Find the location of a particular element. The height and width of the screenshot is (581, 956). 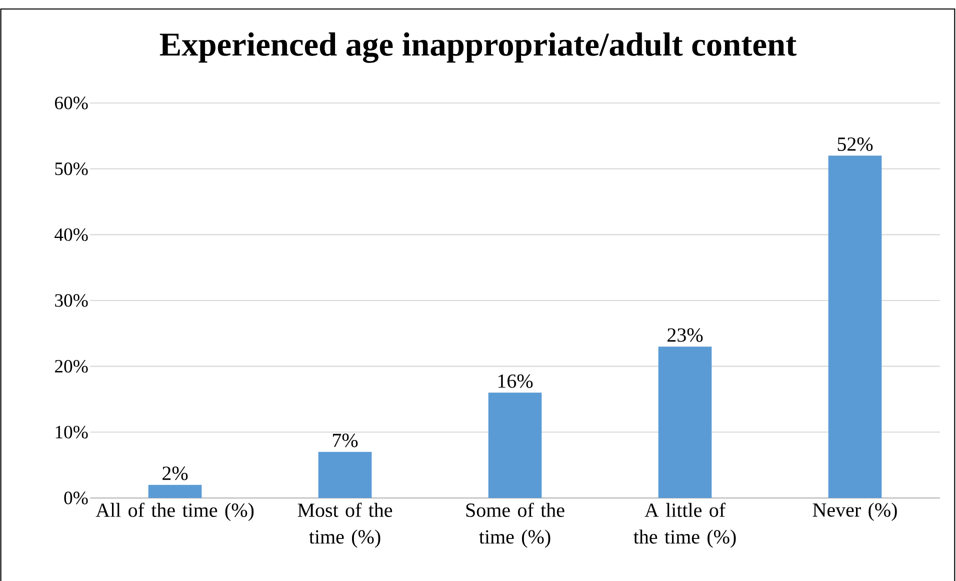

x-tick-label: Never (%) is located at coordinates (854, 511).